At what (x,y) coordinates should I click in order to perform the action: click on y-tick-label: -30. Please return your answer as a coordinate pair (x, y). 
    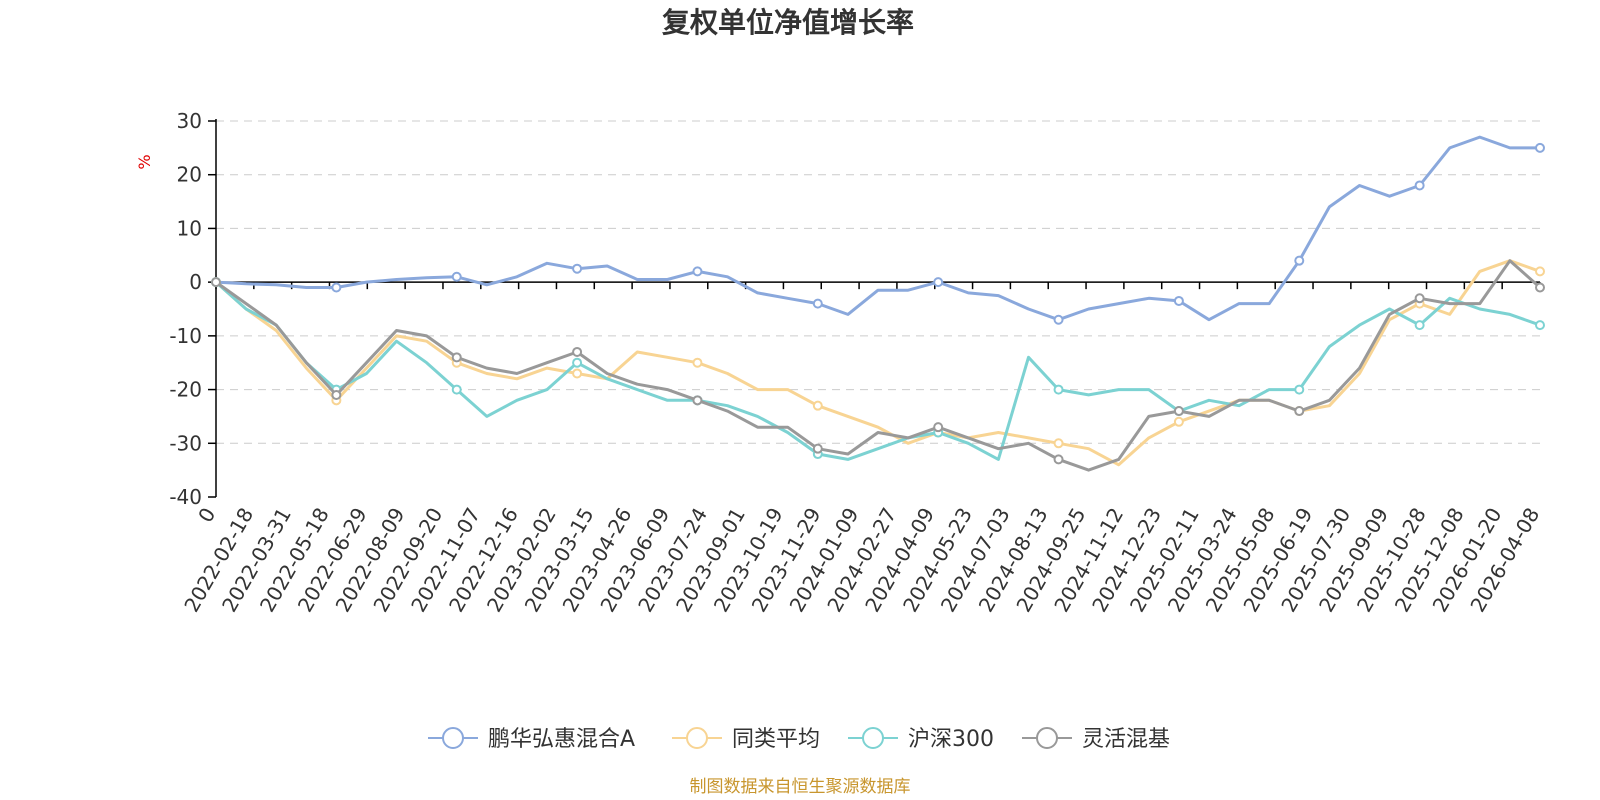
    Looking at the image, I should click on (185, 443).